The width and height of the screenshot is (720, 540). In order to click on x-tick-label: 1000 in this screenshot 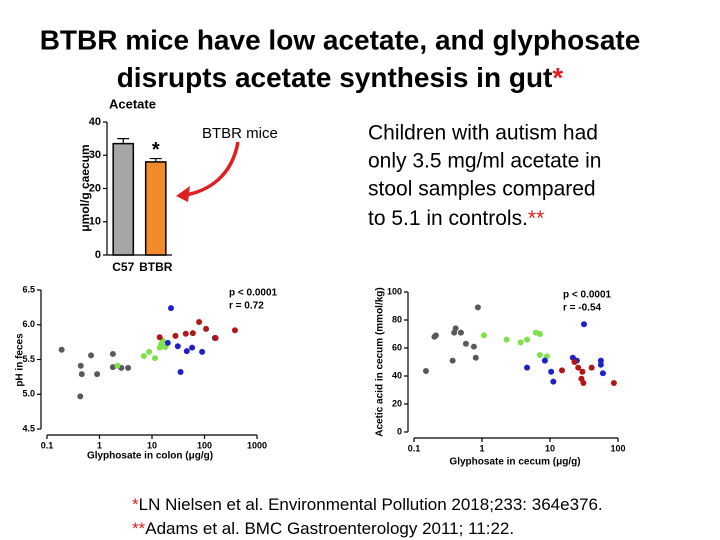, I will do `click(257, 445)`.